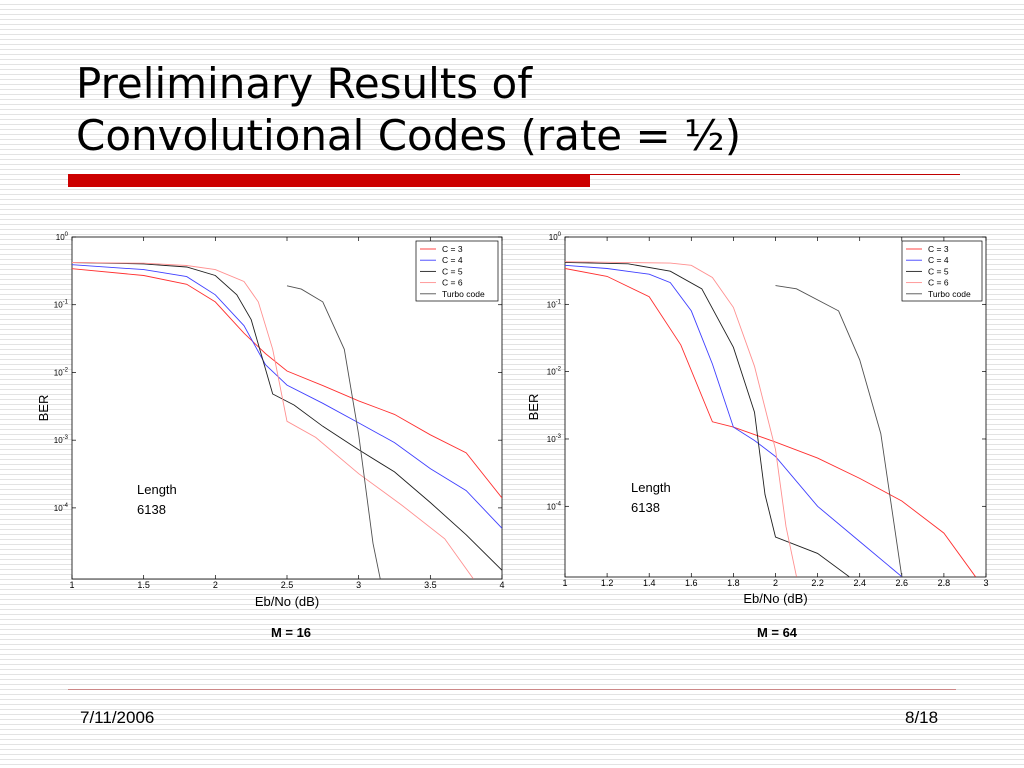 Image resolution: width=1024 pixels, height=768 pixels. I want to click on title-accent-bar, so click(329, 180).